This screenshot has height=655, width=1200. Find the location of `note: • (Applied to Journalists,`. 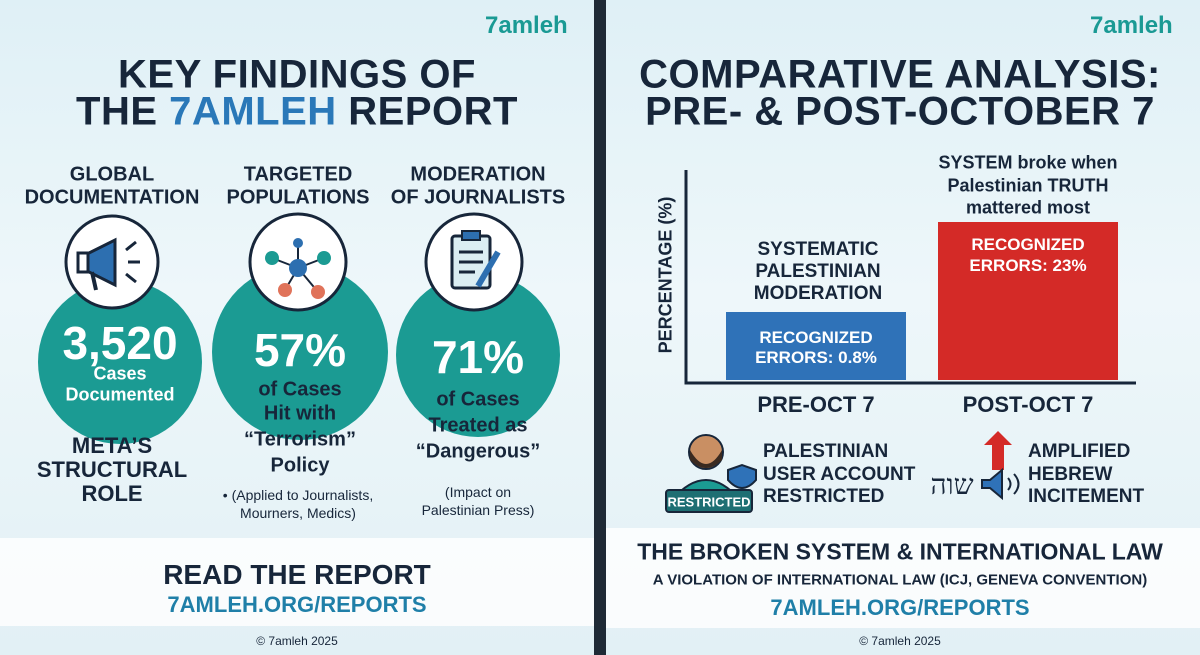

note: • (Applied to Journalists, is located at coordinates (298, 495).